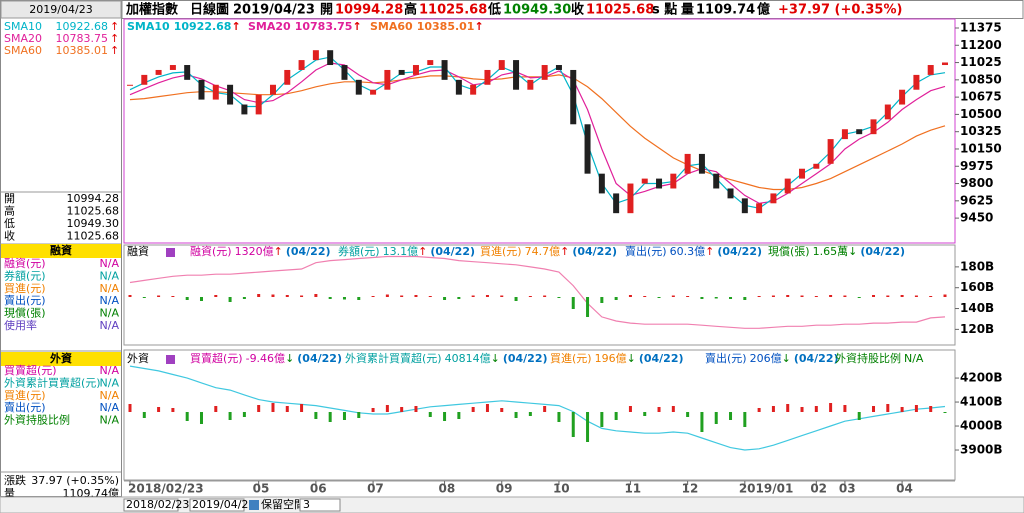 This screenshot has width=1024, height=513. I want to click on icon, so click(254, 505).